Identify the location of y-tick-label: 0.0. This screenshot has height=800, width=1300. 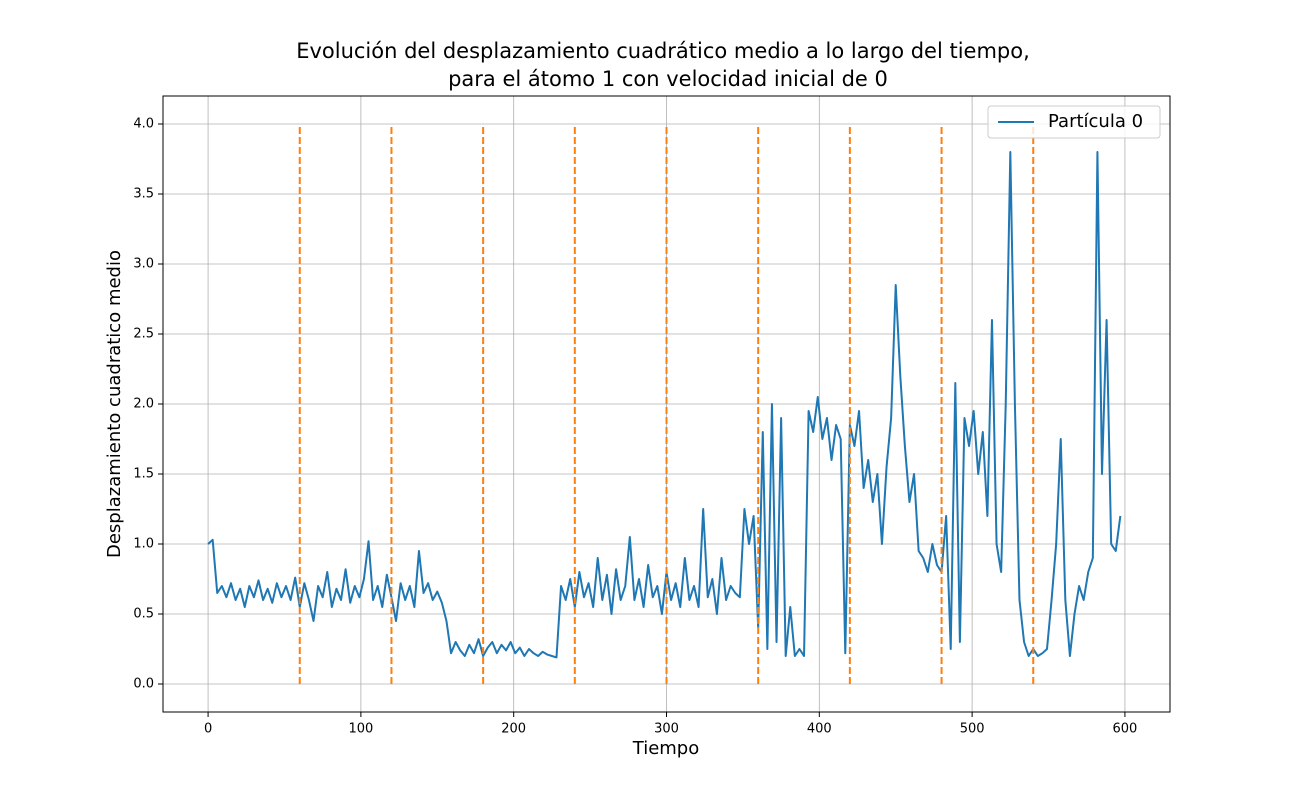
(143, 684).